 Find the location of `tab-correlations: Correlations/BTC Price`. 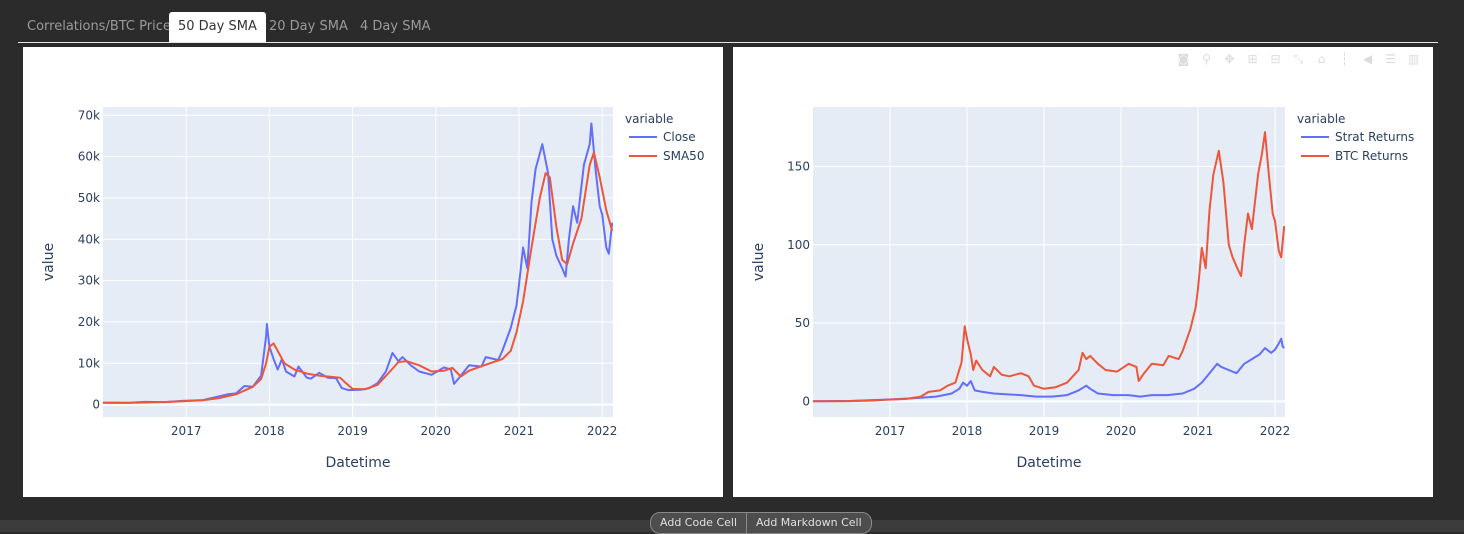

tab-correlations: Correlations/BTC Price is located at coordinates (99, 26).